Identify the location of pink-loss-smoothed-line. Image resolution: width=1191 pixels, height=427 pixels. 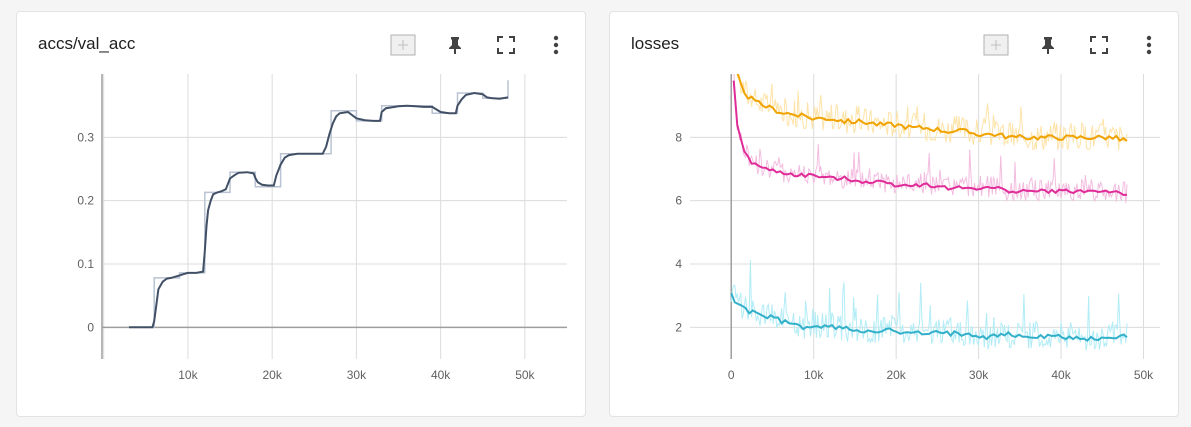
(930, 138).